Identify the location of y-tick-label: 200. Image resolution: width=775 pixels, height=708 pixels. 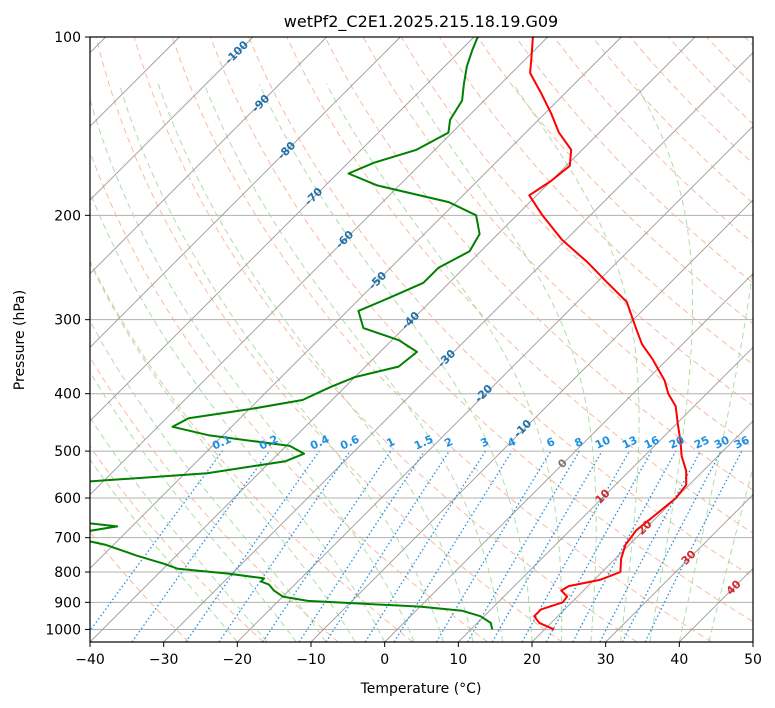
(67, 216).